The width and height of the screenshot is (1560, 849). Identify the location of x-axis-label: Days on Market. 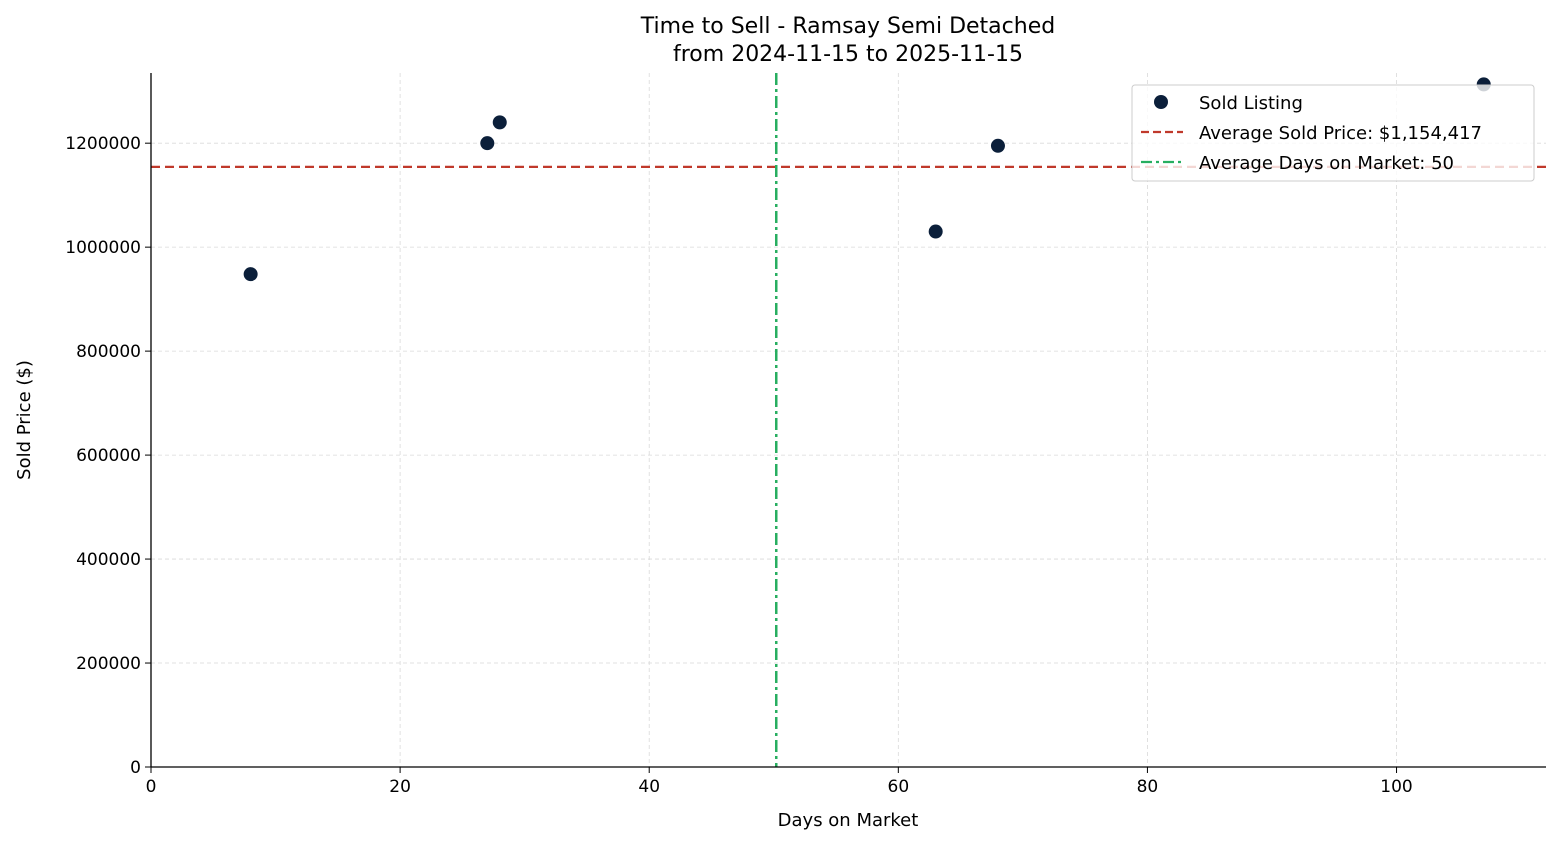
(848, 820).